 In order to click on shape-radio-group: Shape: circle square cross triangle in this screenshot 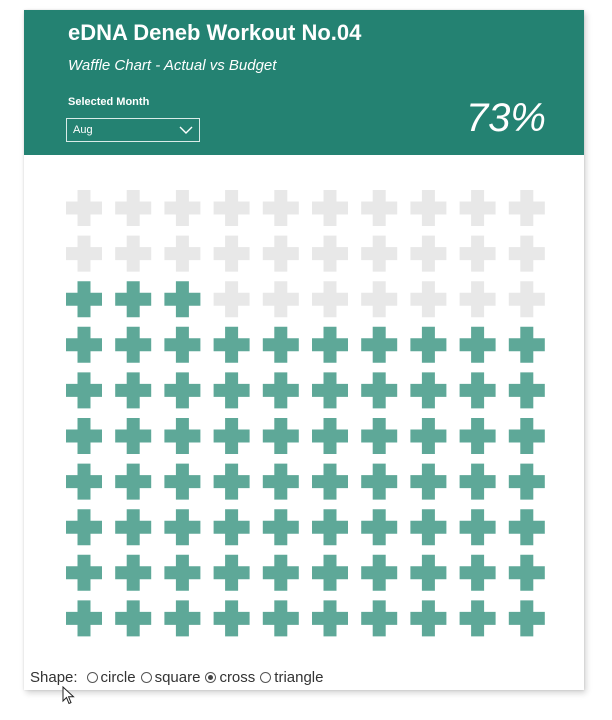, I will do `click(179, 677)`.